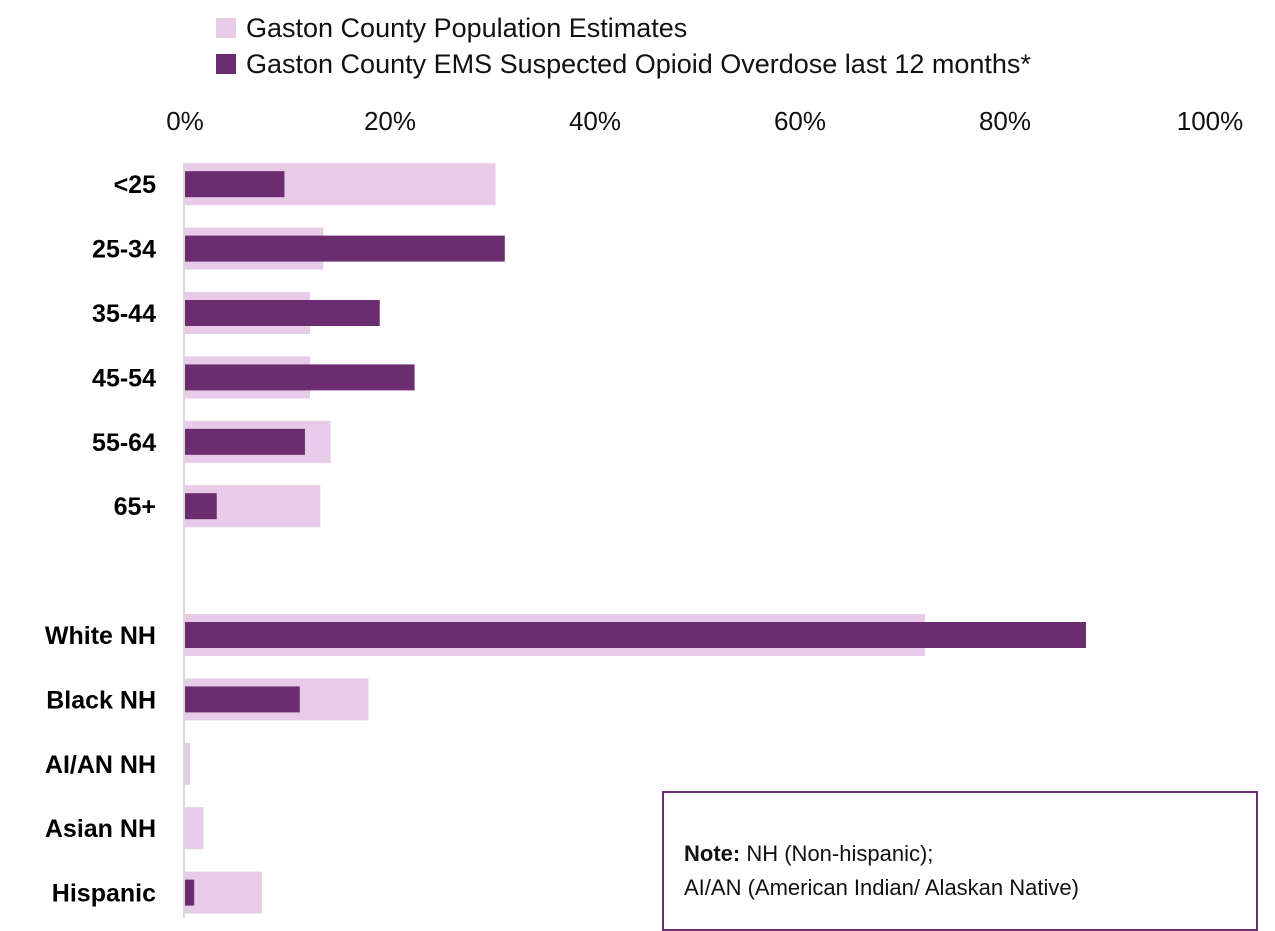 This screenshot has height=931, width=1275. I want to click on category-label: Asian NH, so click(100, 829).